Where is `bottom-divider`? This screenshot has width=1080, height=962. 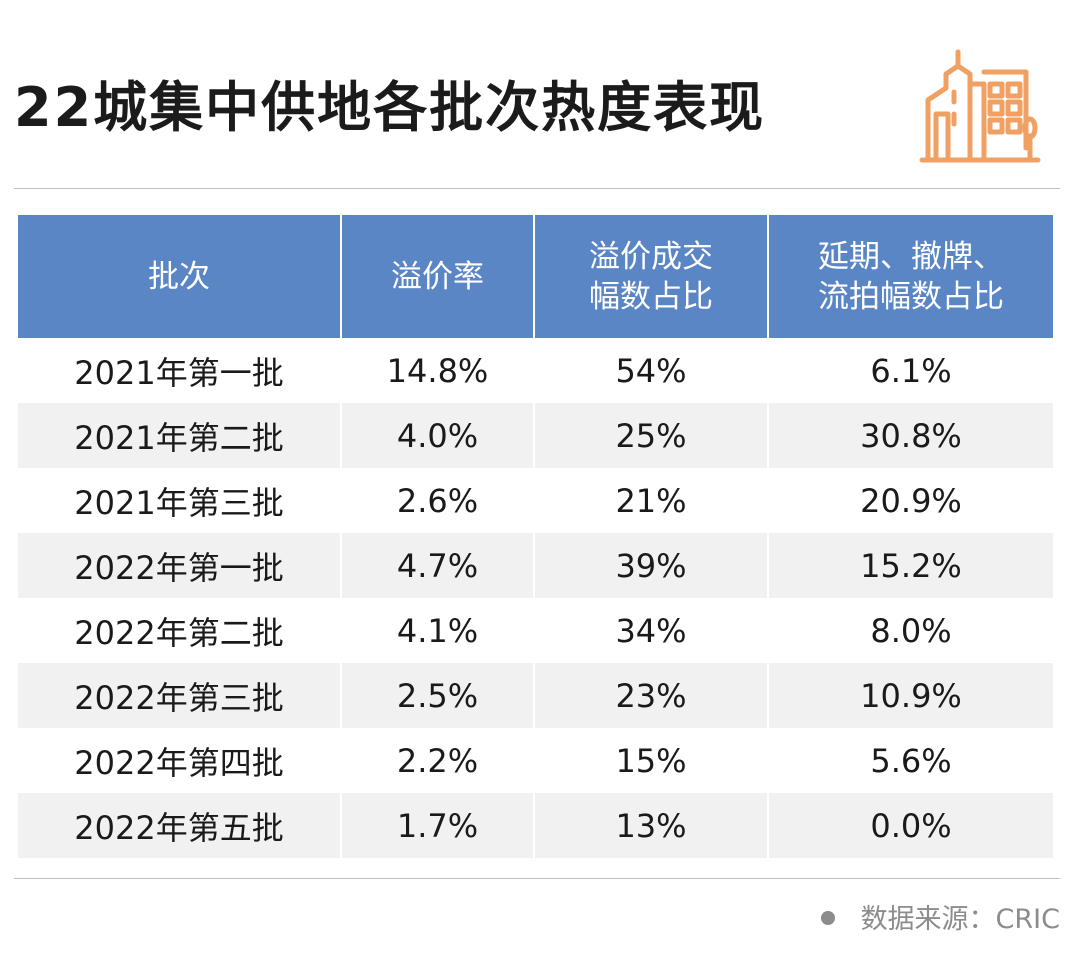 bottom-divider is located at coordinates (537, 878).